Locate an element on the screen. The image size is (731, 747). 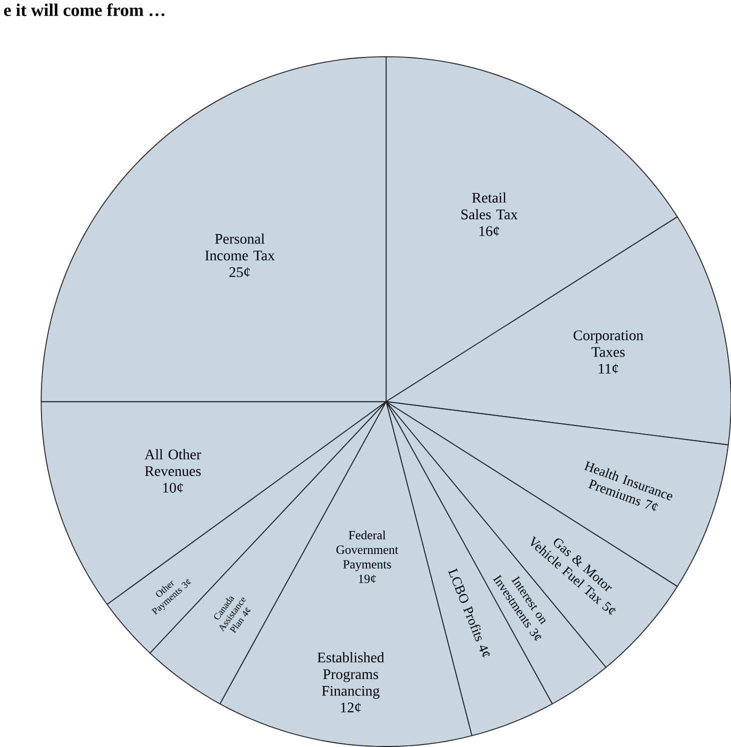
slice-label: Corporation Taxes is located at coordinates (608, 343).